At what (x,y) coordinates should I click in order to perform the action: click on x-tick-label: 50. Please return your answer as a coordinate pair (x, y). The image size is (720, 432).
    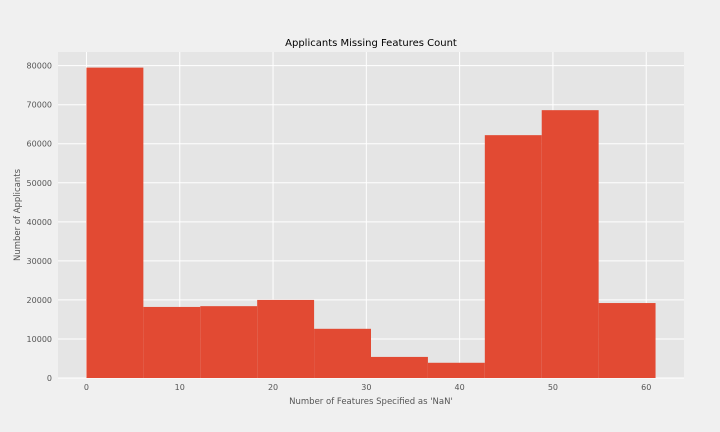
    Looking at the image, I should click on (553, 387).